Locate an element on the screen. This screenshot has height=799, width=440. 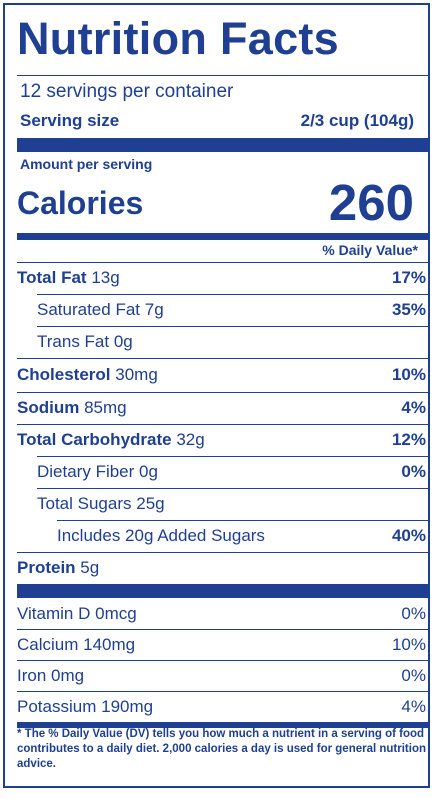
vitamin-row-iron: Iron 0mg 0% is located at coordinates (221, 676).